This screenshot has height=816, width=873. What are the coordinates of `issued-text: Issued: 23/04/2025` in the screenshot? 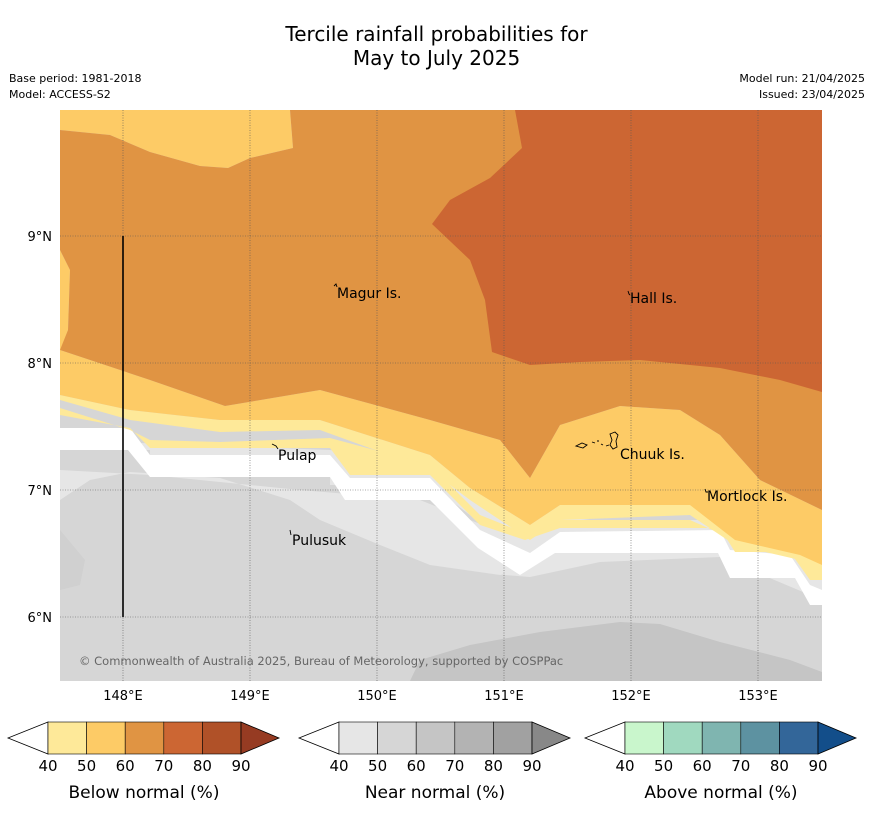 It's located at (811, 94).